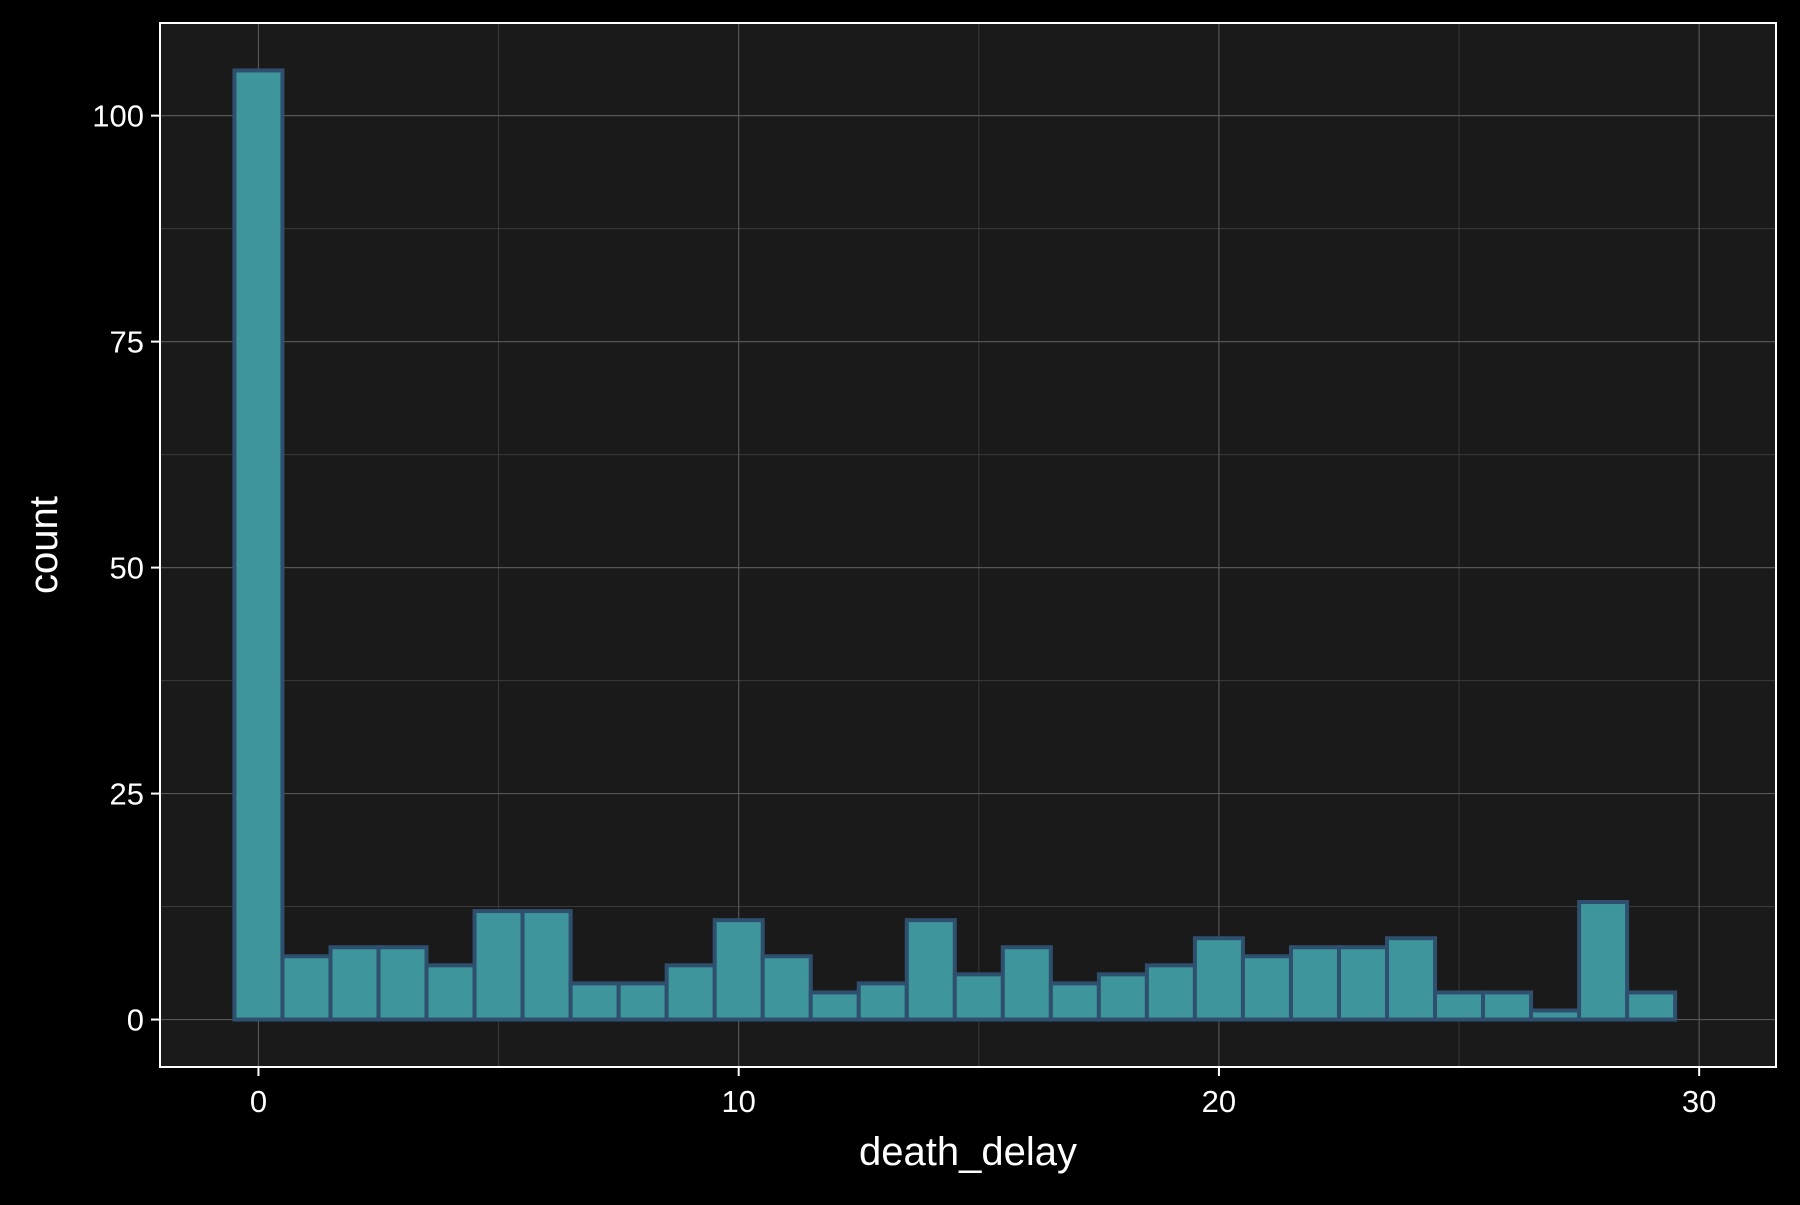 Image resolution: width=1800 pixels, height=1205 pixels. What do you see at coordinates (127, 342) in the screenshot?
I see `y-tick-label: 75` at bounding box center [127, 342].